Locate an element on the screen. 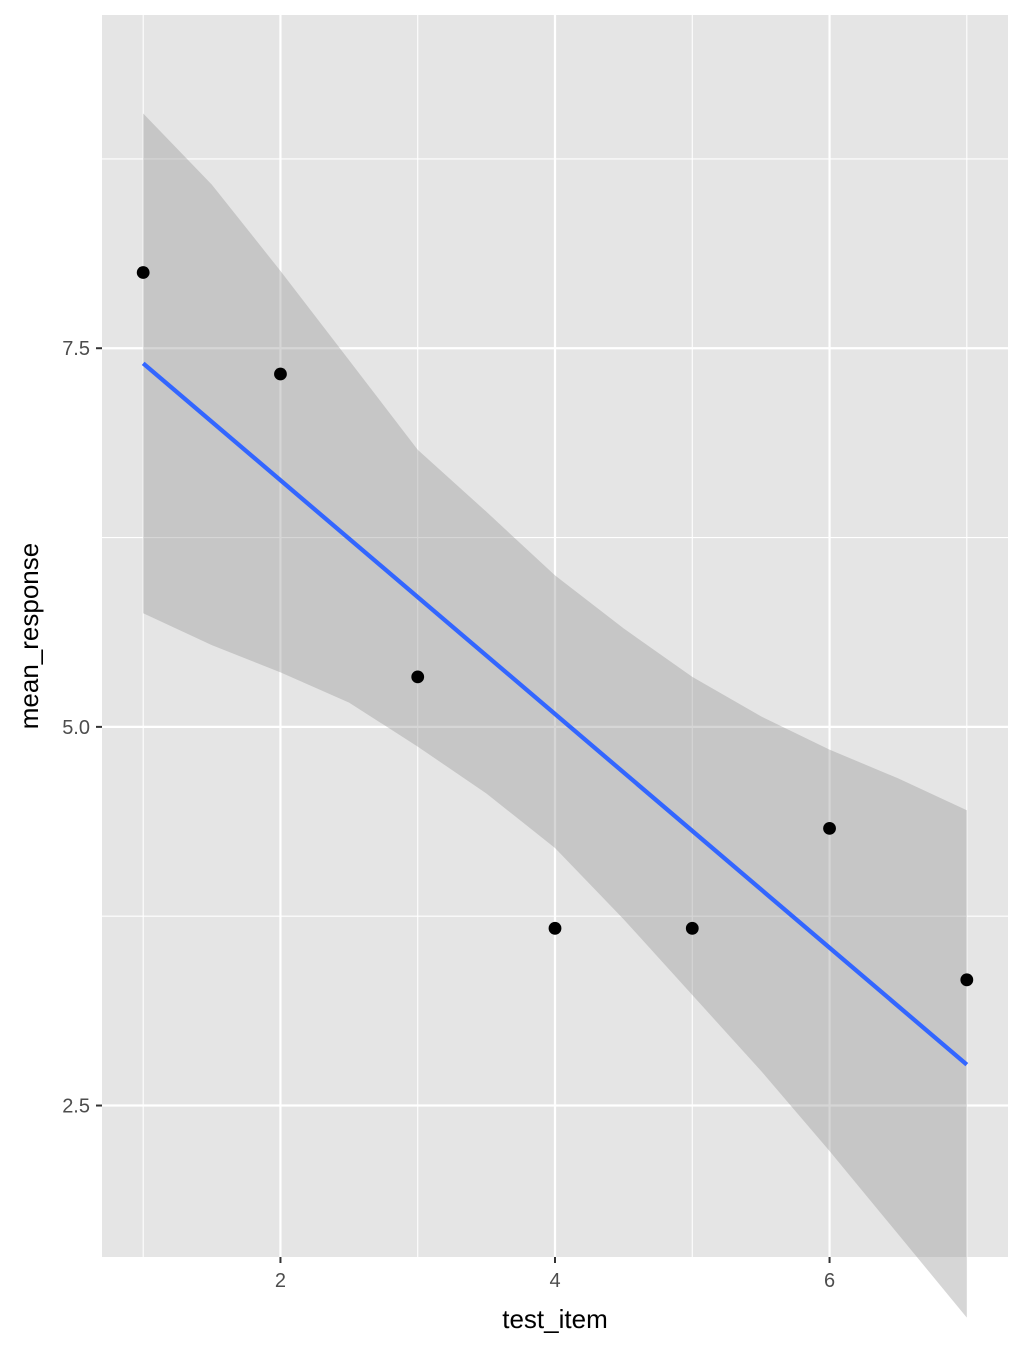  x-axis-title: test_item is located at coordinates (555, 1319).